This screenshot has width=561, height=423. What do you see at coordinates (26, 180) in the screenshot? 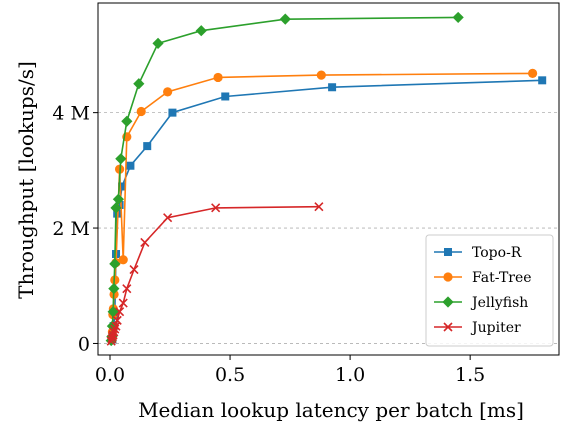
I see `y-axis-label: Throughput [lookups/s]` at bounding box center [26, 180].